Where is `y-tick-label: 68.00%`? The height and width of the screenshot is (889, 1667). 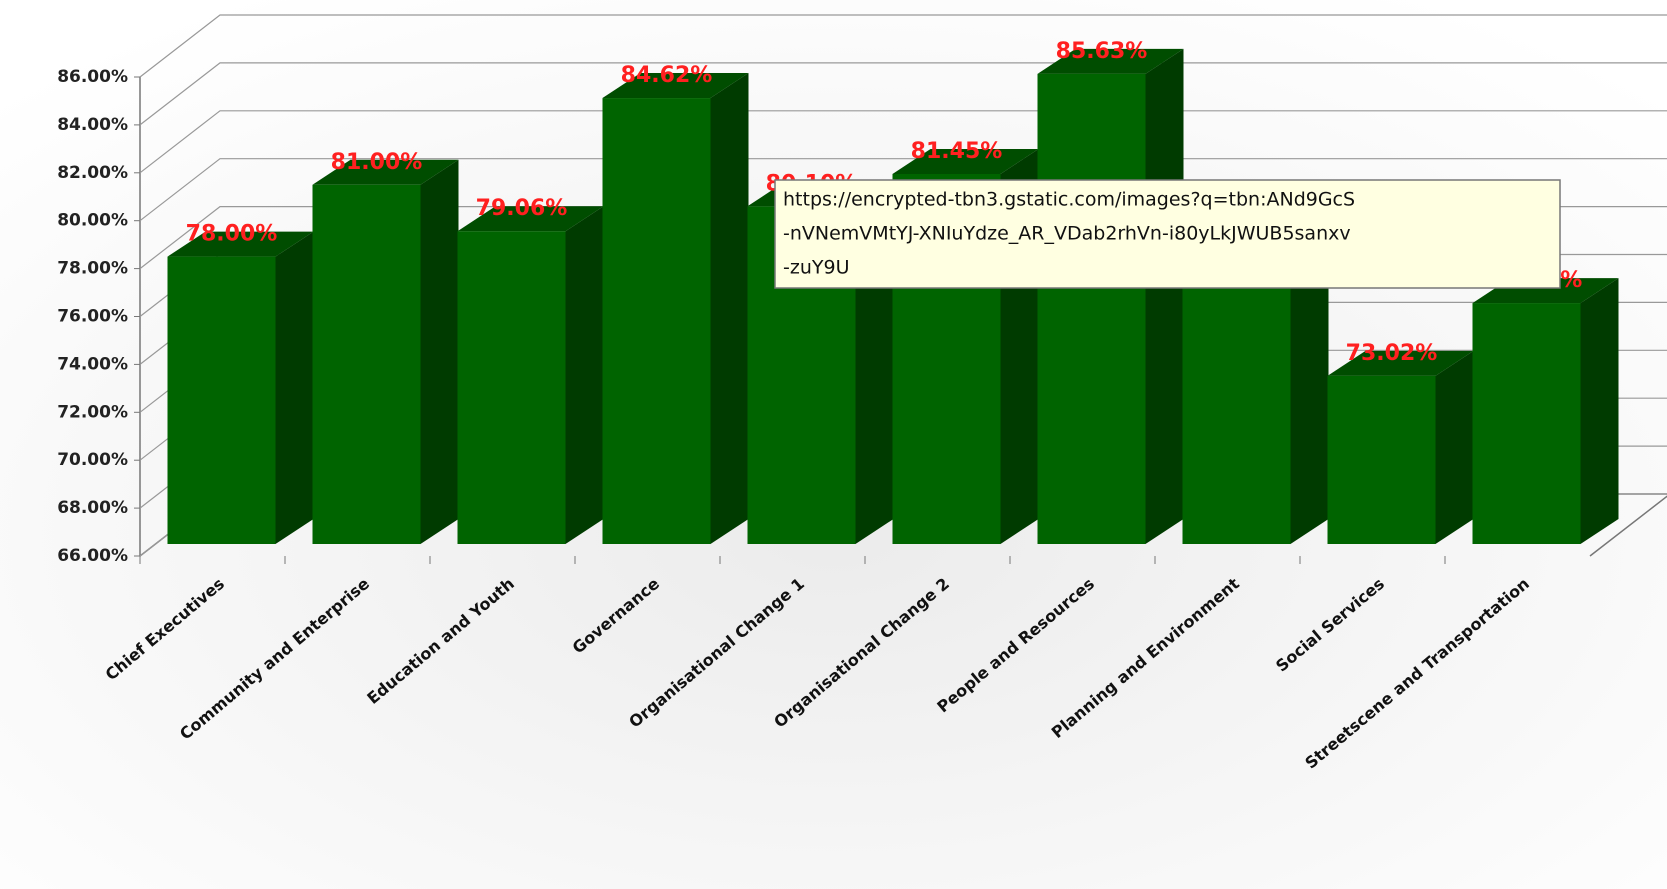
y-tick-label: 68.00% is located at coordinates (92, 508).